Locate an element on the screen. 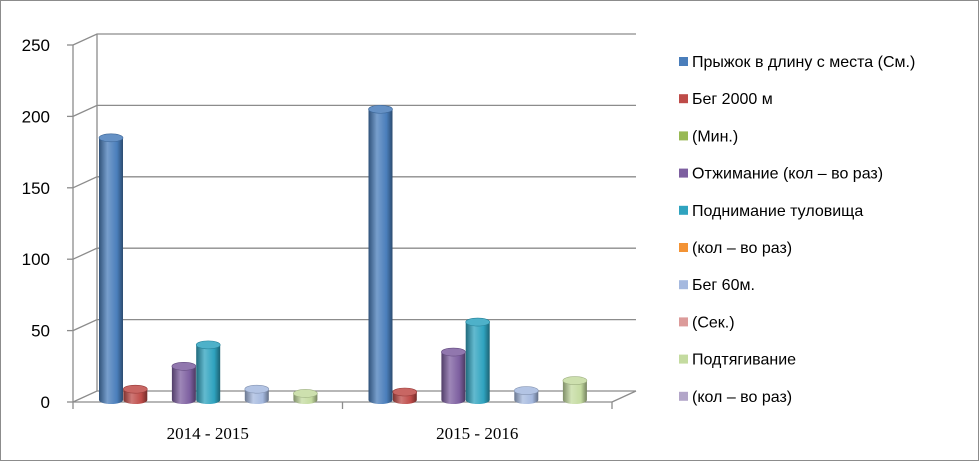  y-tick-label: 250 is located at coordinates (36, 45).